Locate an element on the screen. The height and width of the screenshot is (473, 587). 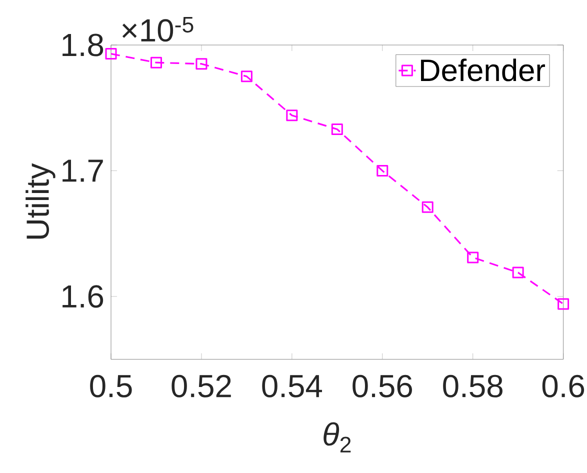
x-tick-label: 0.54 is located at coordinates (292, 386).